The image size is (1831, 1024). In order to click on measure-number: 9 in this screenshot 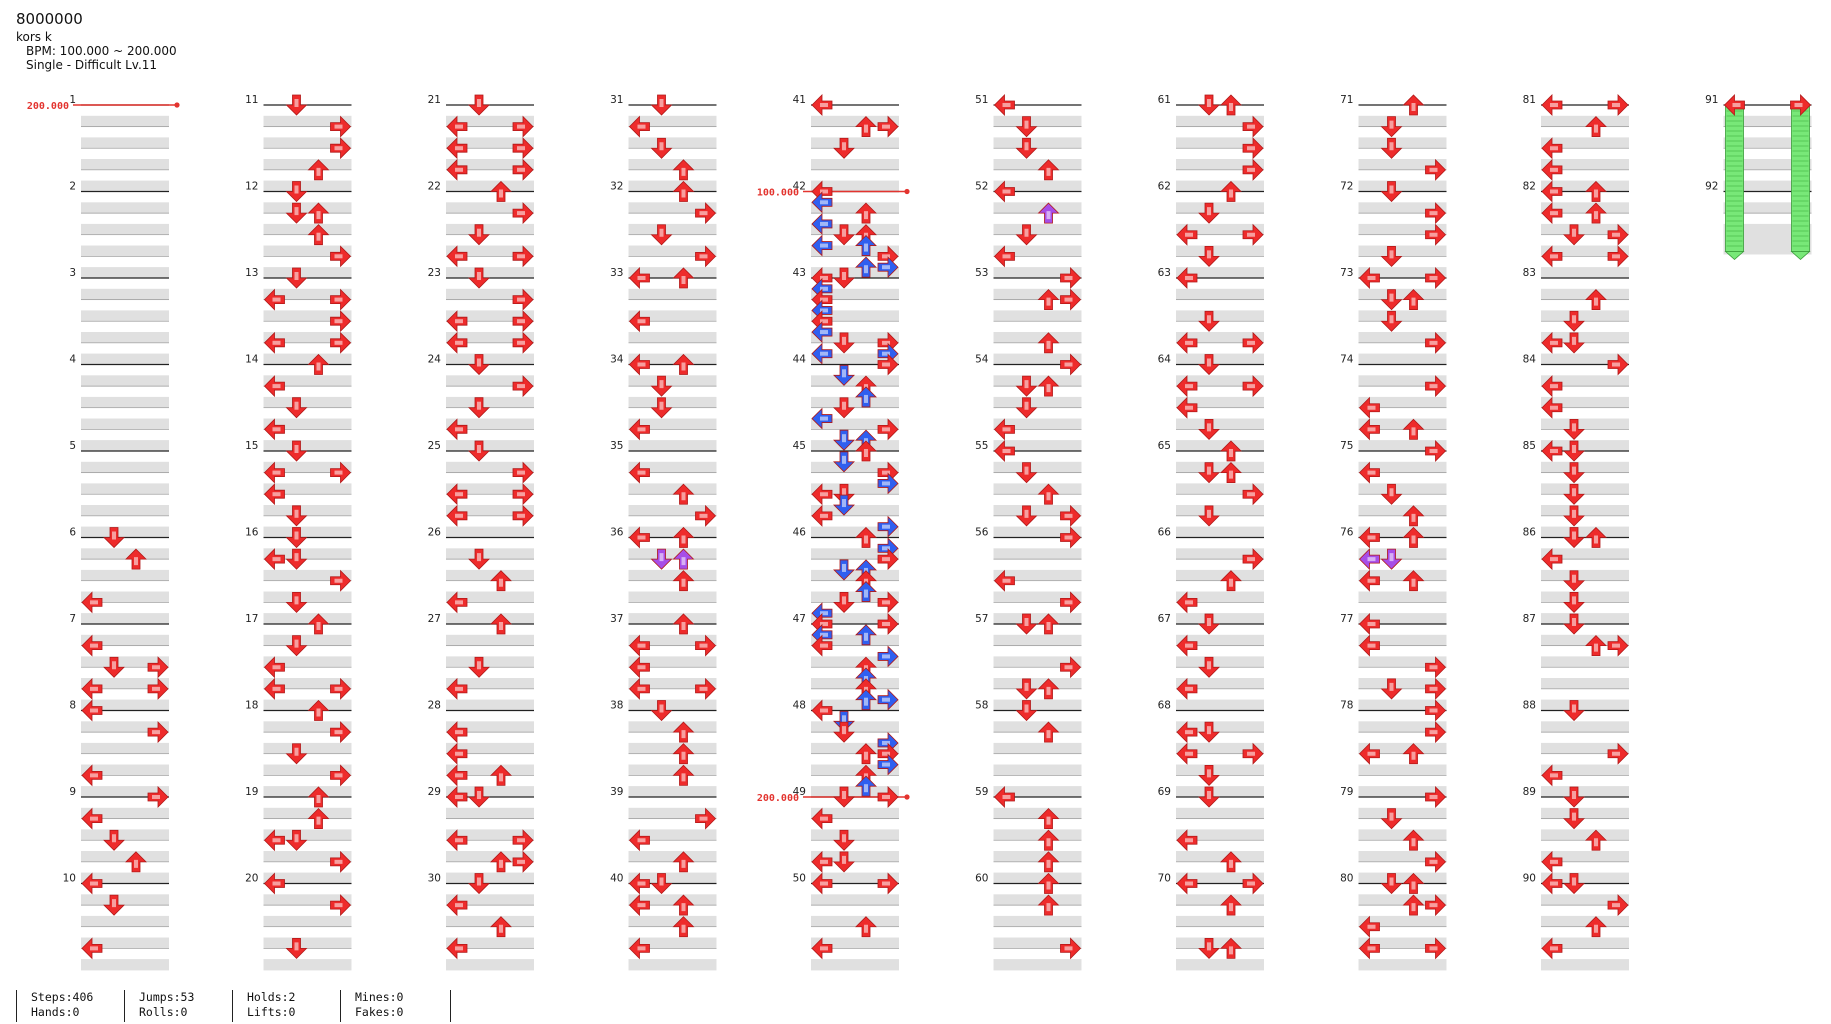, I will do `click(72, 792)`.